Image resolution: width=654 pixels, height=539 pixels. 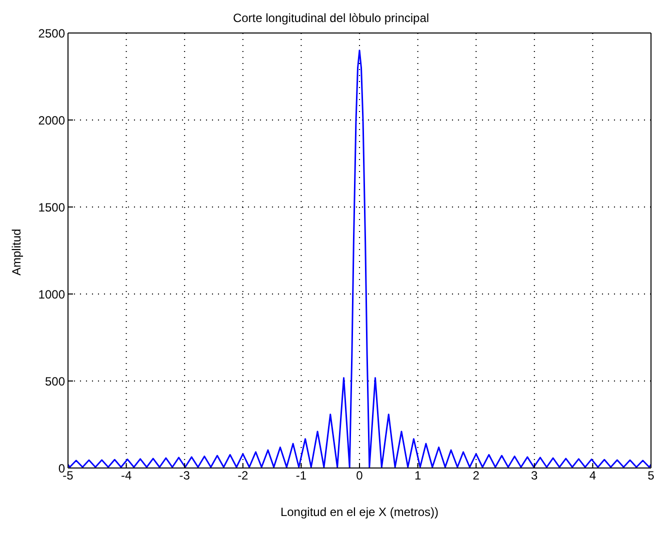 I want to click on y-tick-label: 2000, so click(x=52, y=120).